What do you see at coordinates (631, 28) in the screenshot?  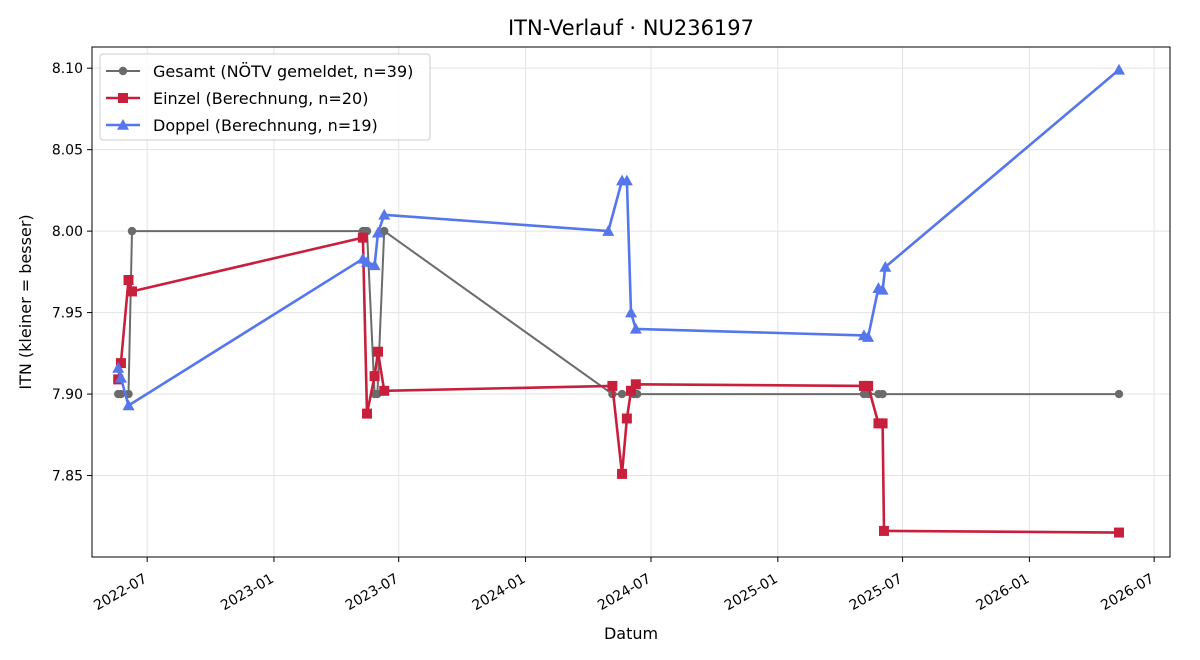 I see `chart-title: ITN-Verlauf · NU236197` at bounding box center [631, 28].